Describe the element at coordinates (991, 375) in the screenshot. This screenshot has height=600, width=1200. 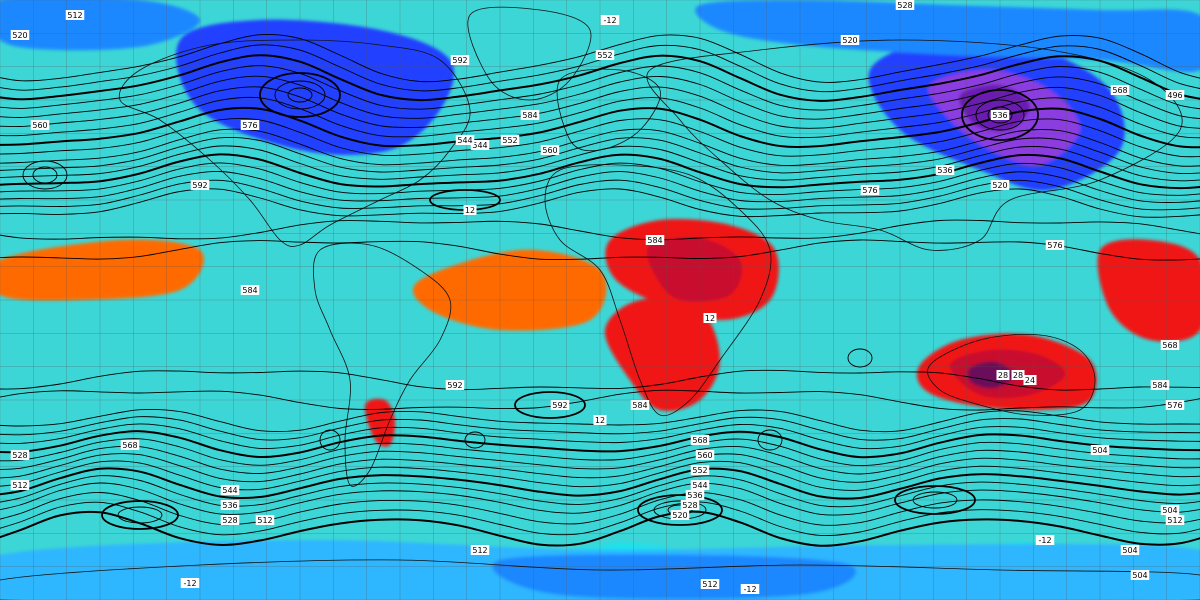
I see `hot-australia-center` at that location.